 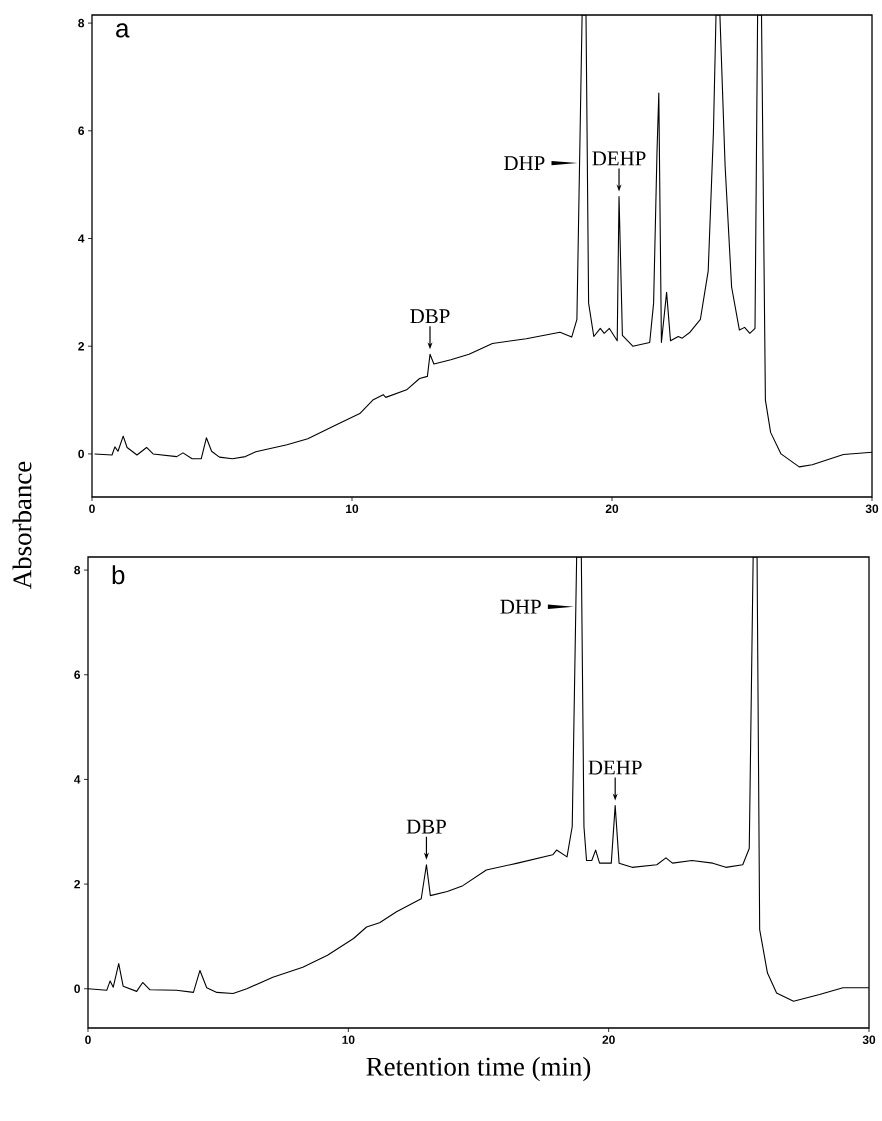 What do you see at coordinates (123, 30) in the screenshot?
I see `annotation: a` at bounding box center [123, 30].